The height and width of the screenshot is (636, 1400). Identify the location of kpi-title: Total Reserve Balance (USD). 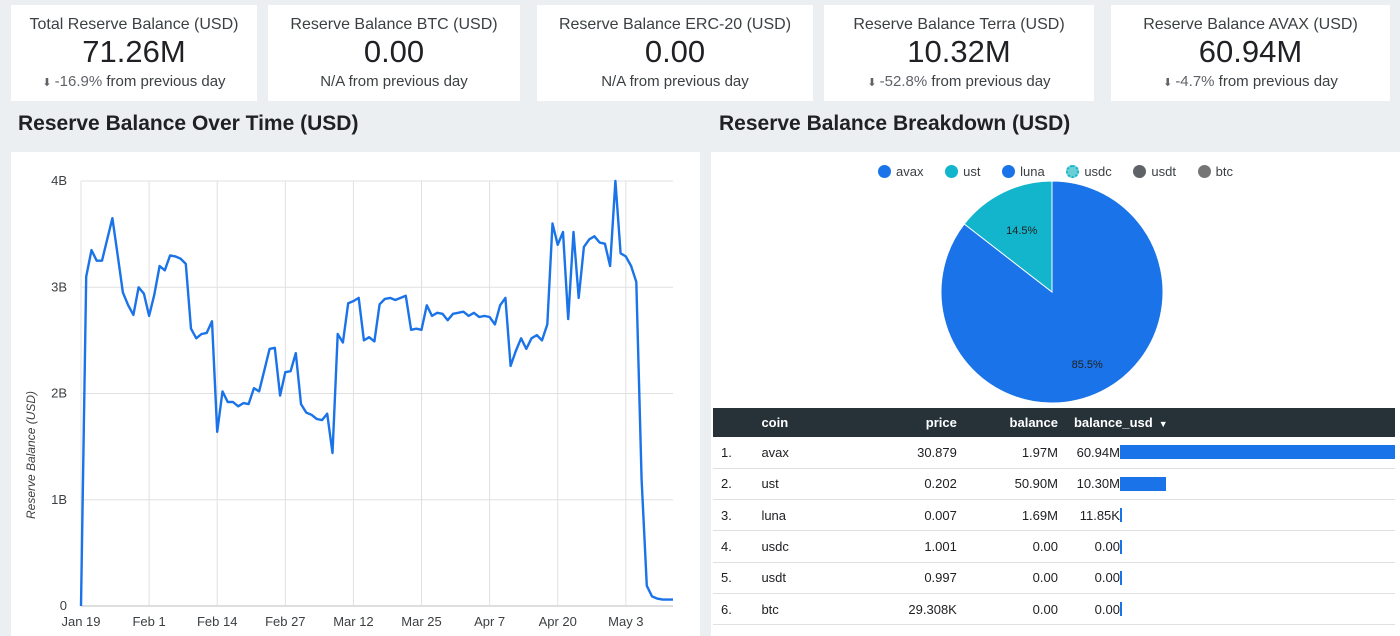
(134, 24).